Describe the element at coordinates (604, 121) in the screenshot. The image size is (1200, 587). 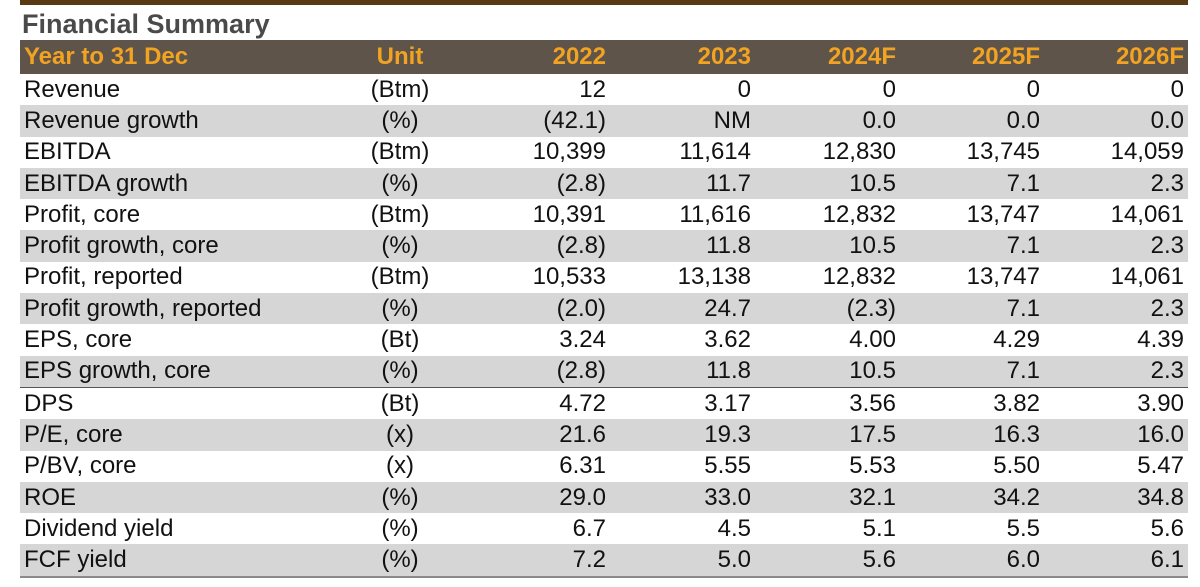
I see `table-row: Revenue growth (%) (42.1) NM 0.0 0.0 0.0` at that location.